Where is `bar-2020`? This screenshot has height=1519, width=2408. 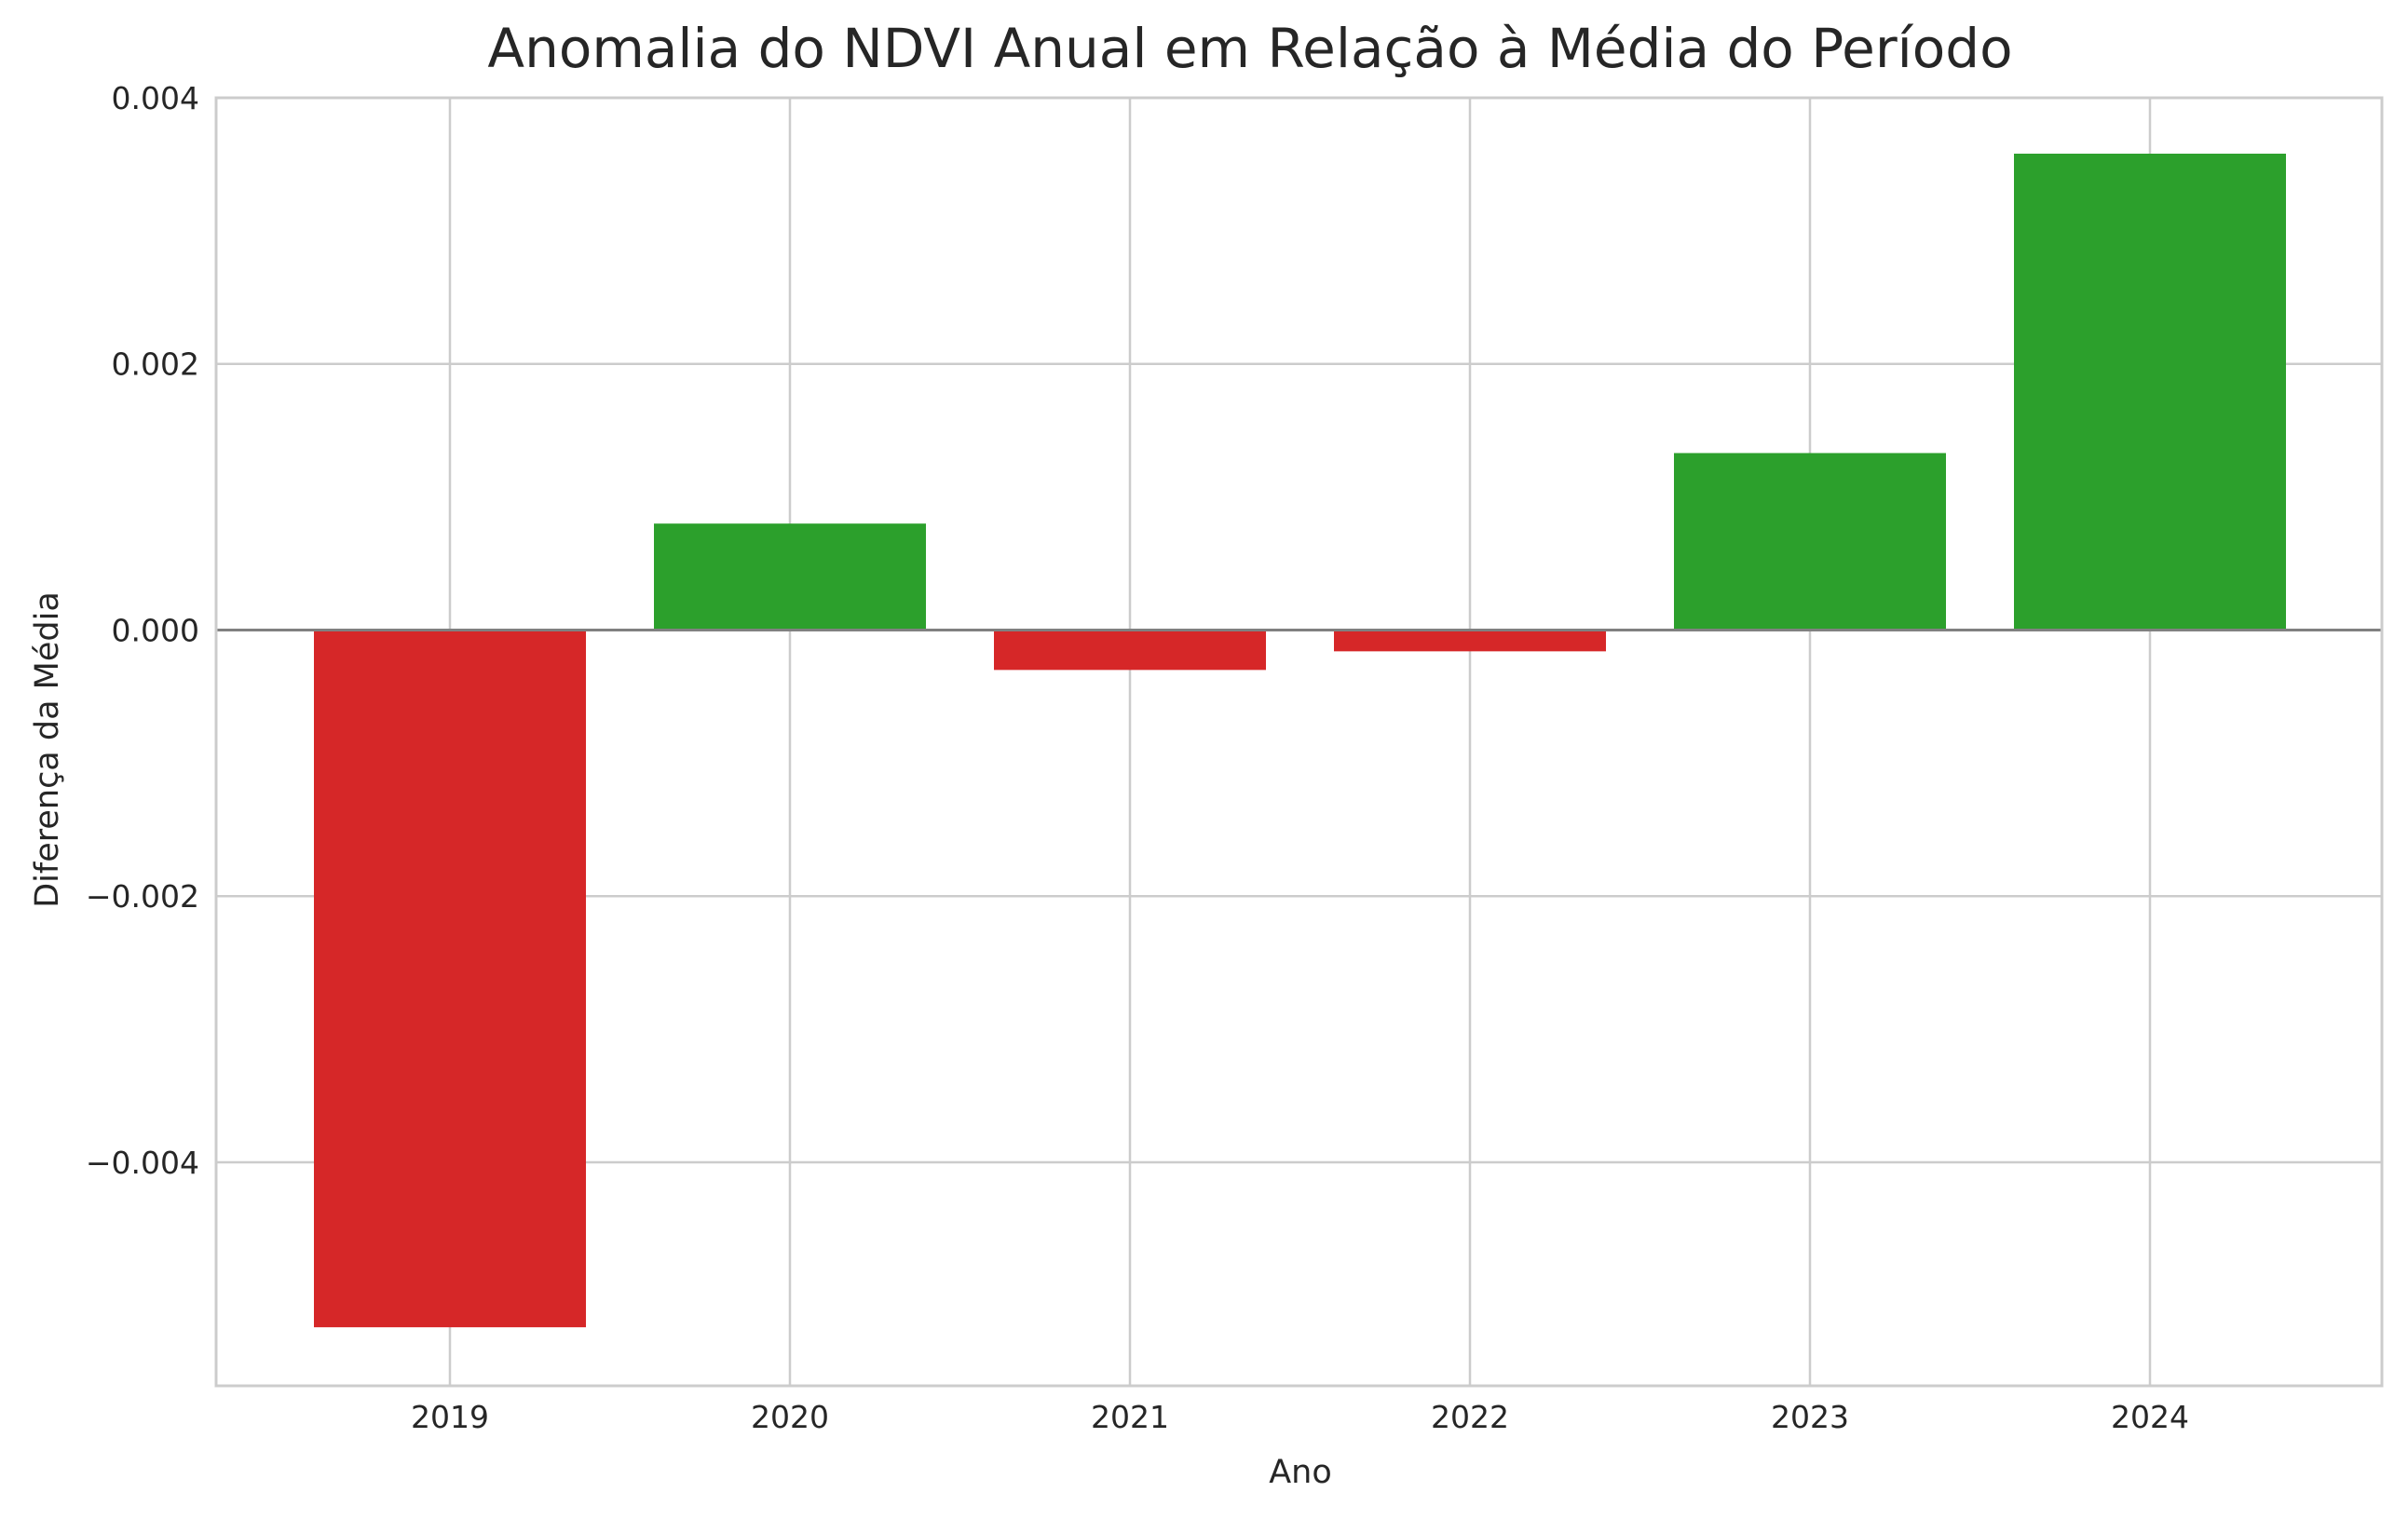
bar-2020 is located at coordinates (790, 577).